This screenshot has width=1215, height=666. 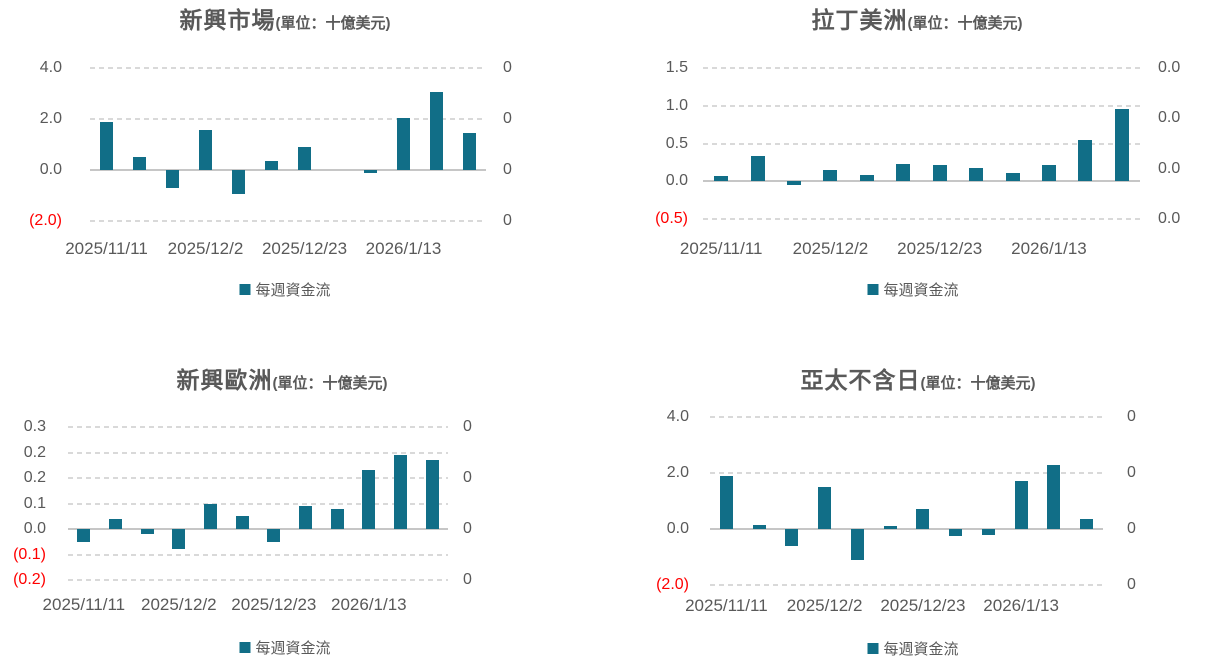 What do you see at coordinates (34, 503) in the screenshot?
I see `y-tick-label: 0.1` at bounding box center [34, 503].